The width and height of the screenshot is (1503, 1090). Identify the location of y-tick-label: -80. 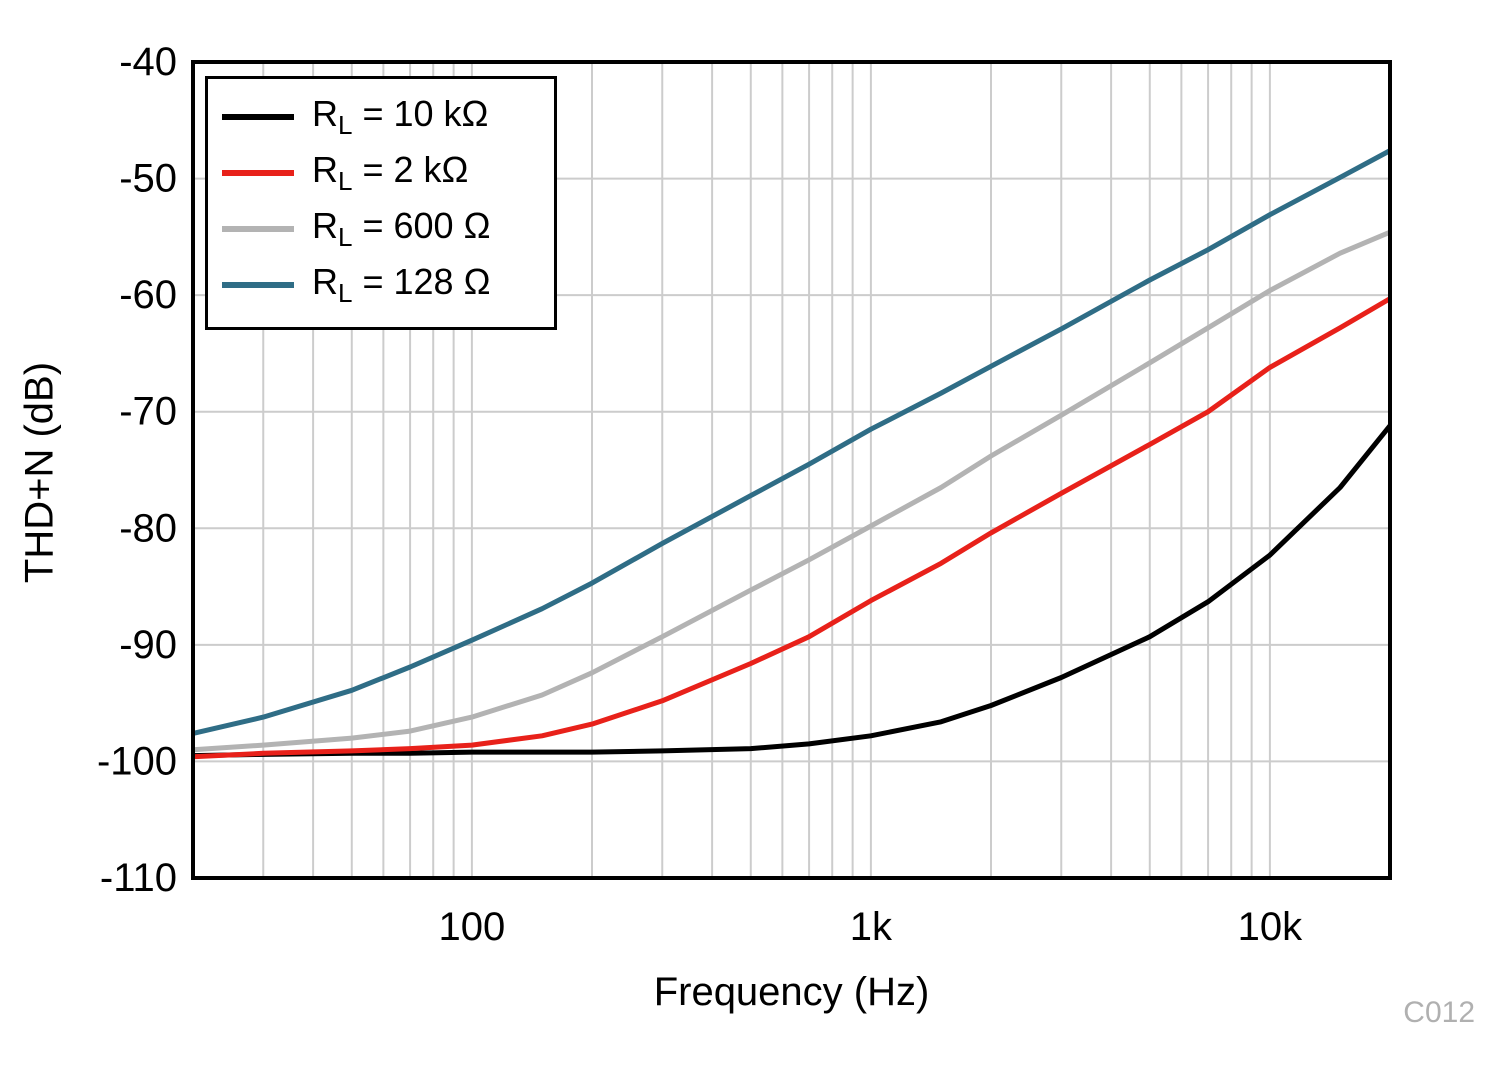
(148, 528).